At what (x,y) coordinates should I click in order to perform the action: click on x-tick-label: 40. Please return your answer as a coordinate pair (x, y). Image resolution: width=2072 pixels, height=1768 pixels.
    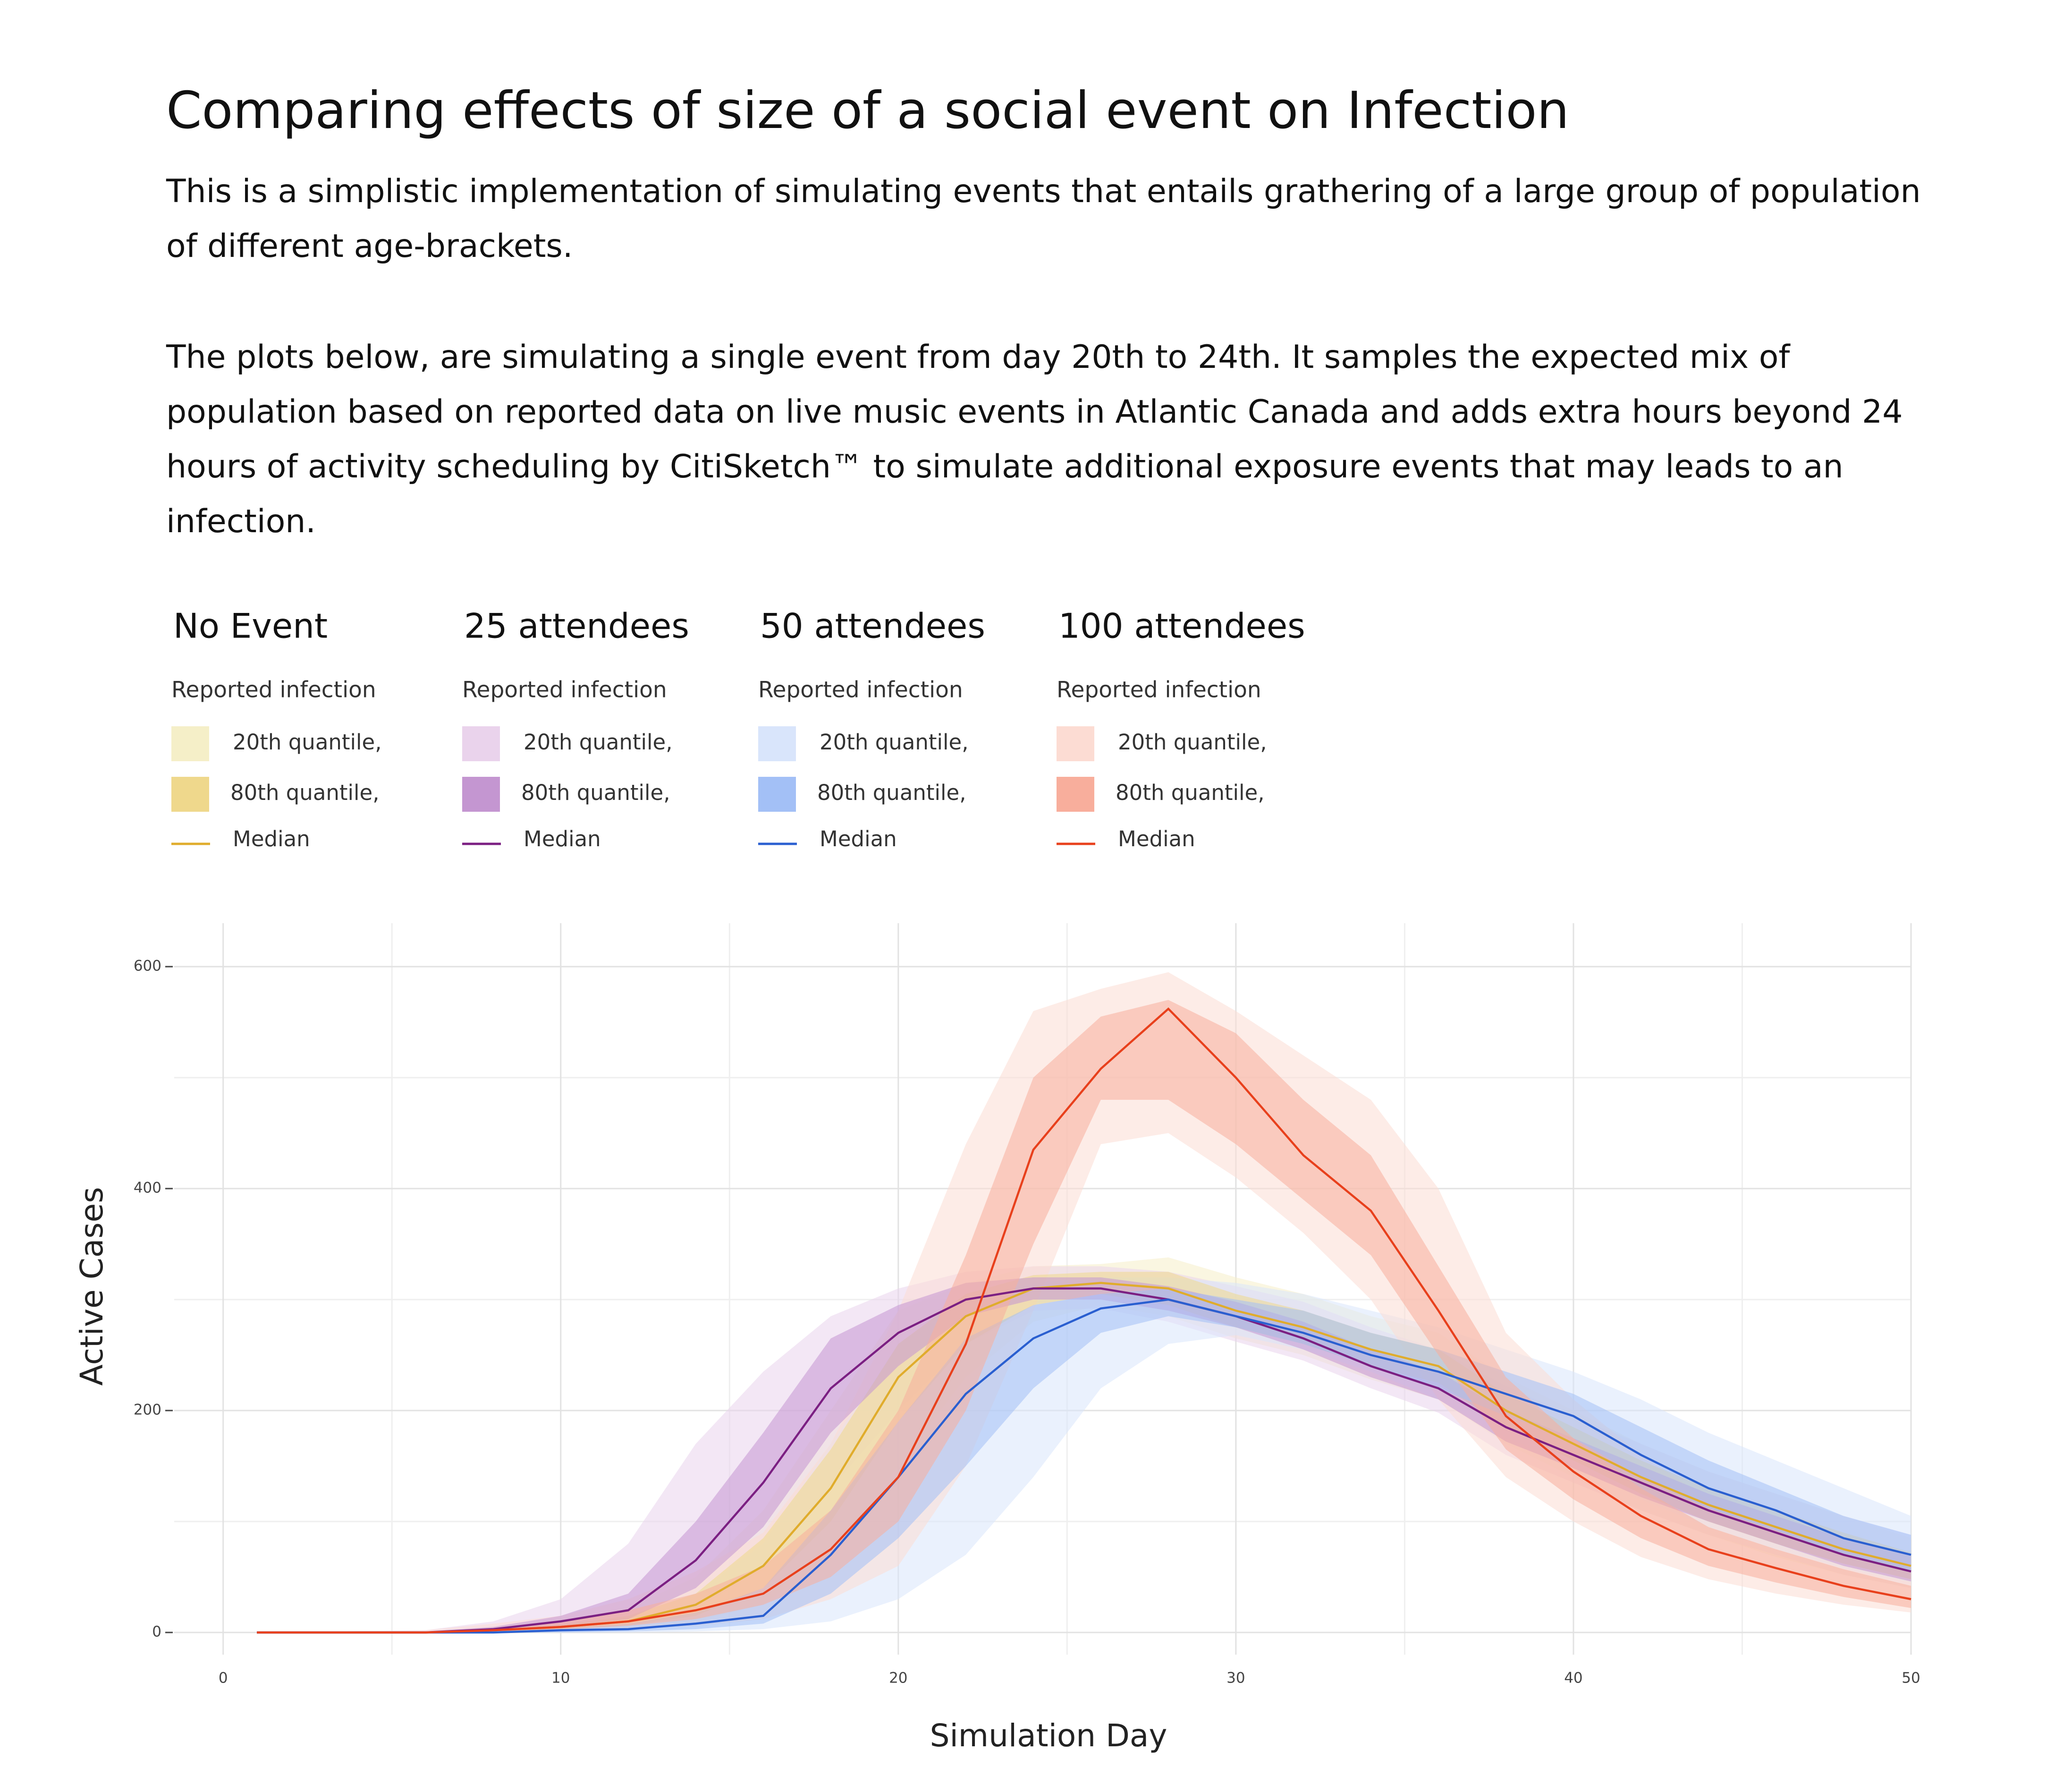
    Looking at the image, I should click on (1573, 1678).